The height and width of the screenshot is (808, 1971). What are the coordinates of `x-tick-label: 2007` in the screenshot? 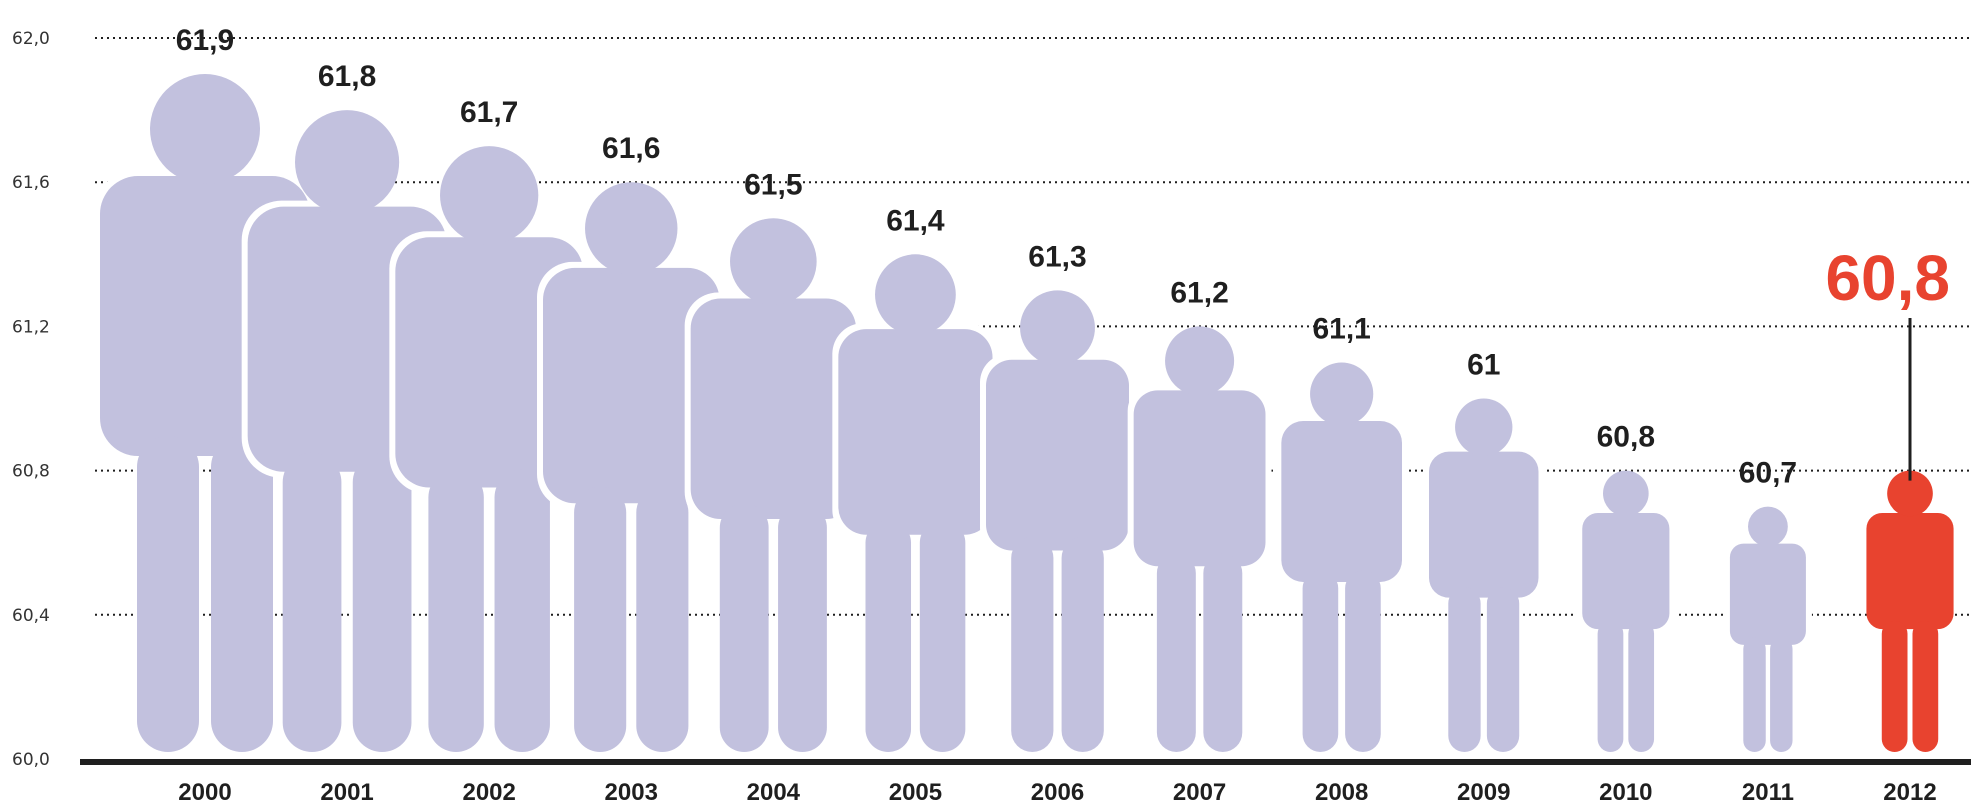 It's located at (1199, 792).